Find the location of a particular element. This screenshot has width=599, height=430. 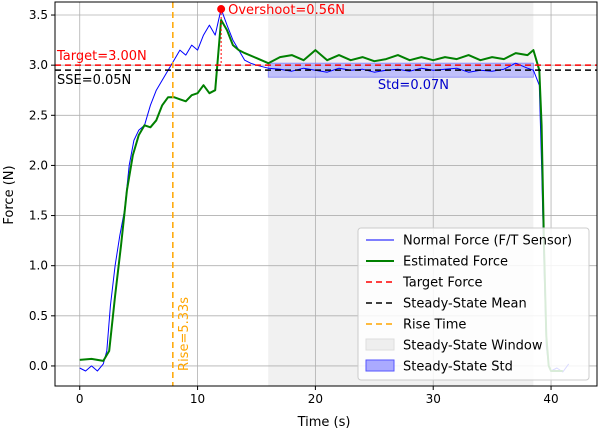

y-tick-label: 2.5 is located at coordinates (38, 115).